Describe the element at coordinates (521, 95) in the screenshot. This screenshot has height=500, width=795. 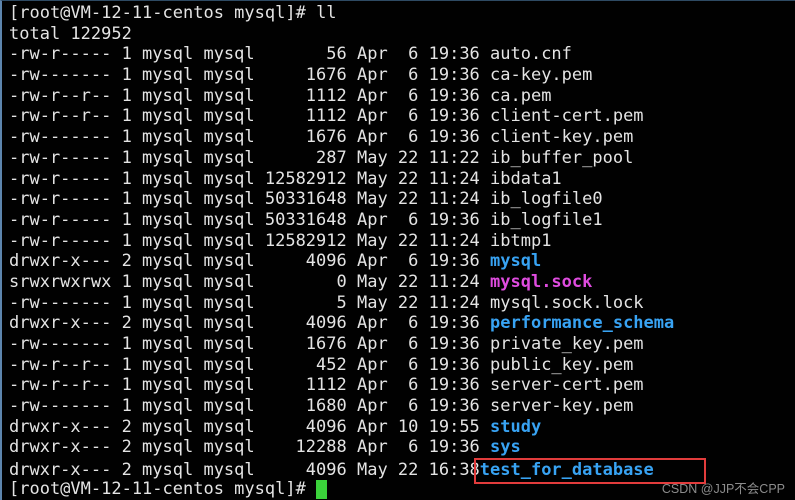
I see `file-name: ca.pem` at that location.